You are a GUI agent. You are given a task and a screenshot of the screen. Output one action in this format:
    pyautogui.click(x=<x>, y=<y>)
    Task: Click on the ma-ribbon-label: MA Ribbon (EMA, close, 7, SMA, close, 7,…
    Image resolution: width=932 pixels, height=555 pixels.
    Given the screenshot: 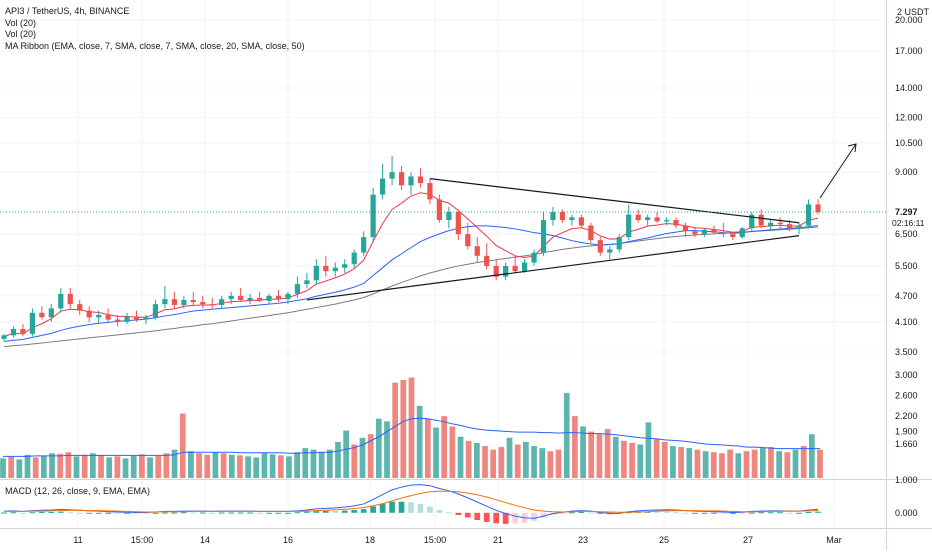 What is the action you would take?
    pyautogui.click(x=155, y=45)
    